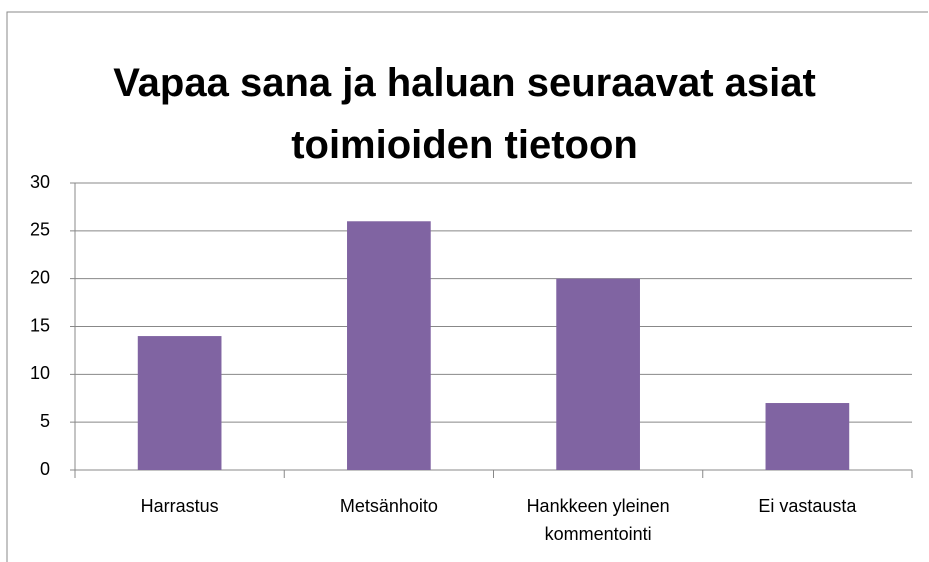 This screenshot has height=562, width=929. What do you see at coordinates (40, 230) in the screenshot?
I see `y-tick-label: 25` at bounding box center [40, 230].